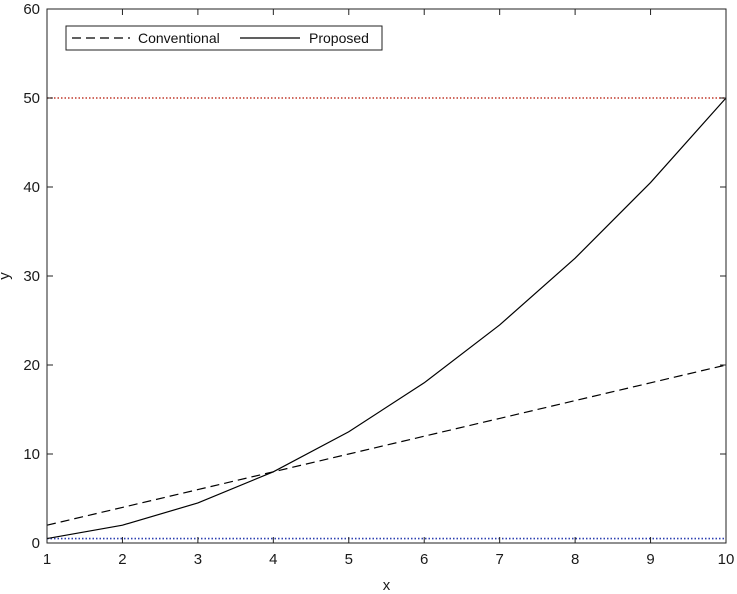  I want to click on y-tick-label: 50, so click(31, 98).